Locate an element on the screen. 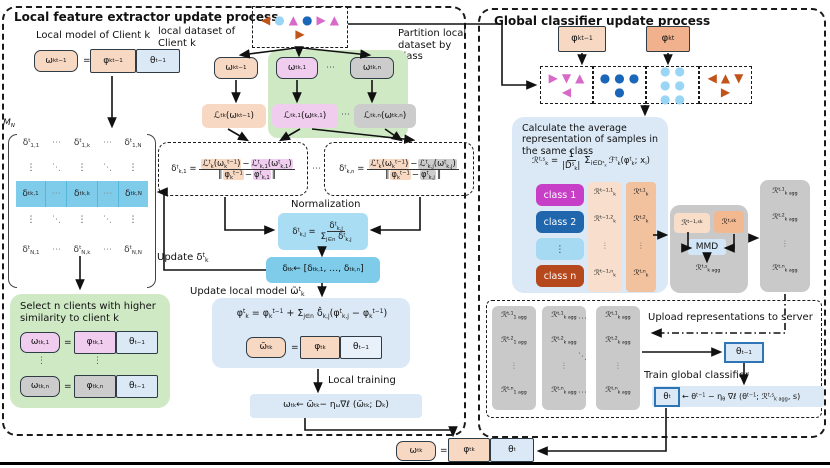  deltan-num-b: ℒtk,j(ωtk,j) is located at coordinates (437, 164).